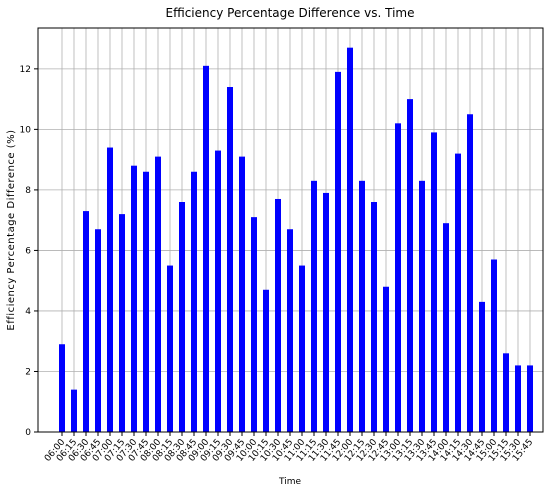 The width and height of the screenshot is (553, 488). What do you see at coordinates (25, 70) in the screenshot?
I see `y-tick-label: 12` at bounding box center [25, 70].